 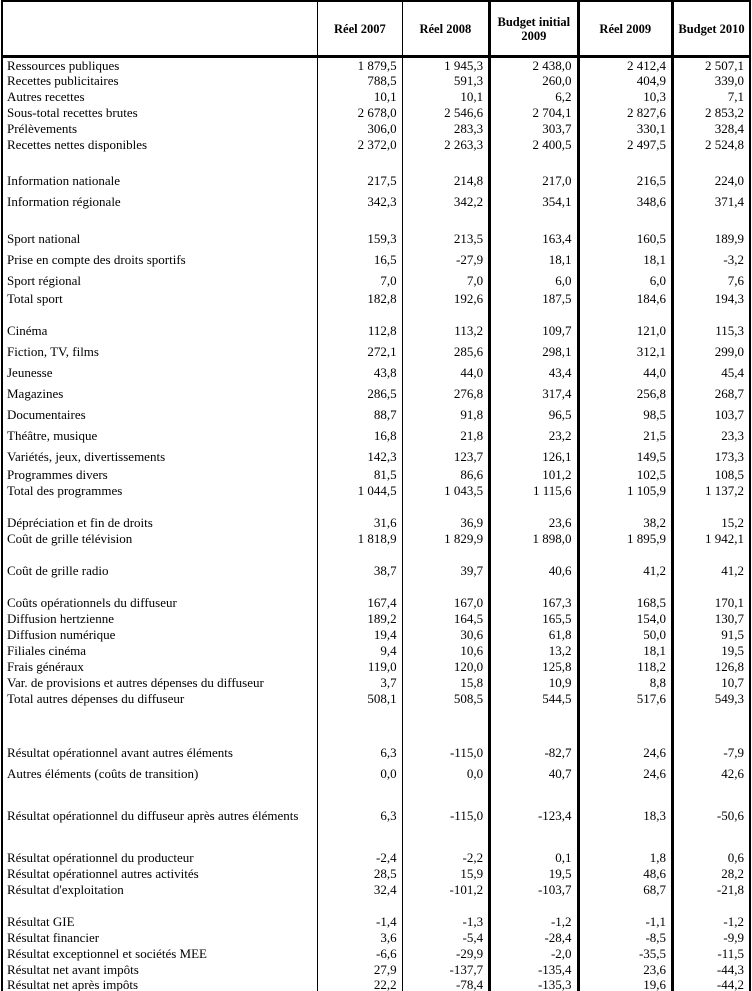 What do you see at coordinates (626, 683) in the screenshot?
I see `cell-value: 8,8` at bounding box center [626, 683].